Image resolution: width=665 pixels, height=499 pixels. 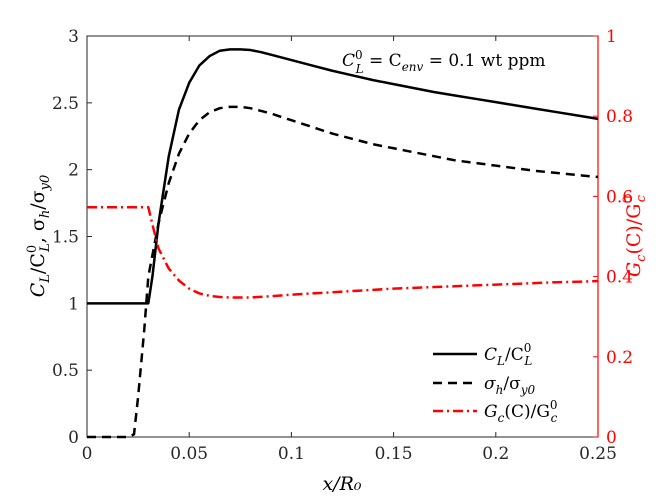 What do you see at coordinates (189, 454) in the screenshot?
I see `x-tick-label: 0.05` at bounding box center [189, 454].